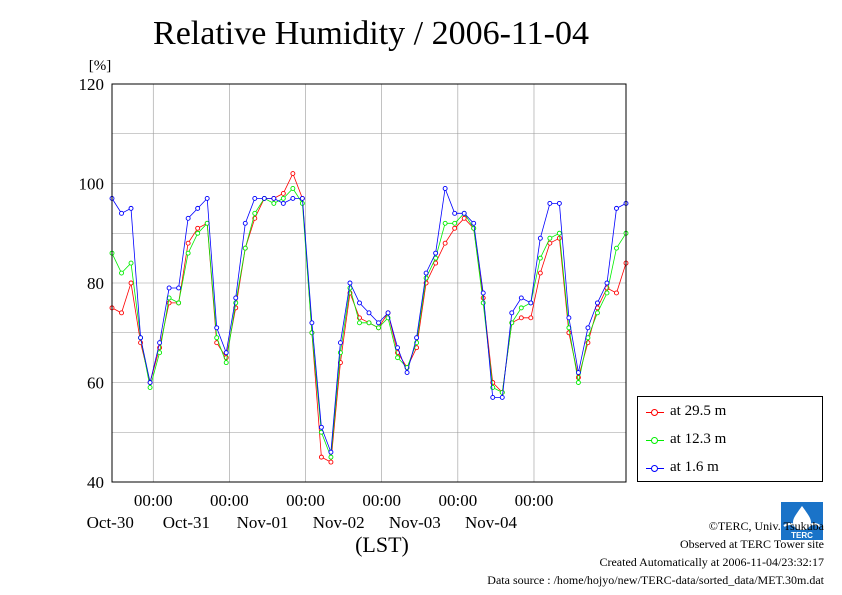  Describe the element at coordinates (802, 535) in the screenshot. I see `logo-text: TERC` at that location.